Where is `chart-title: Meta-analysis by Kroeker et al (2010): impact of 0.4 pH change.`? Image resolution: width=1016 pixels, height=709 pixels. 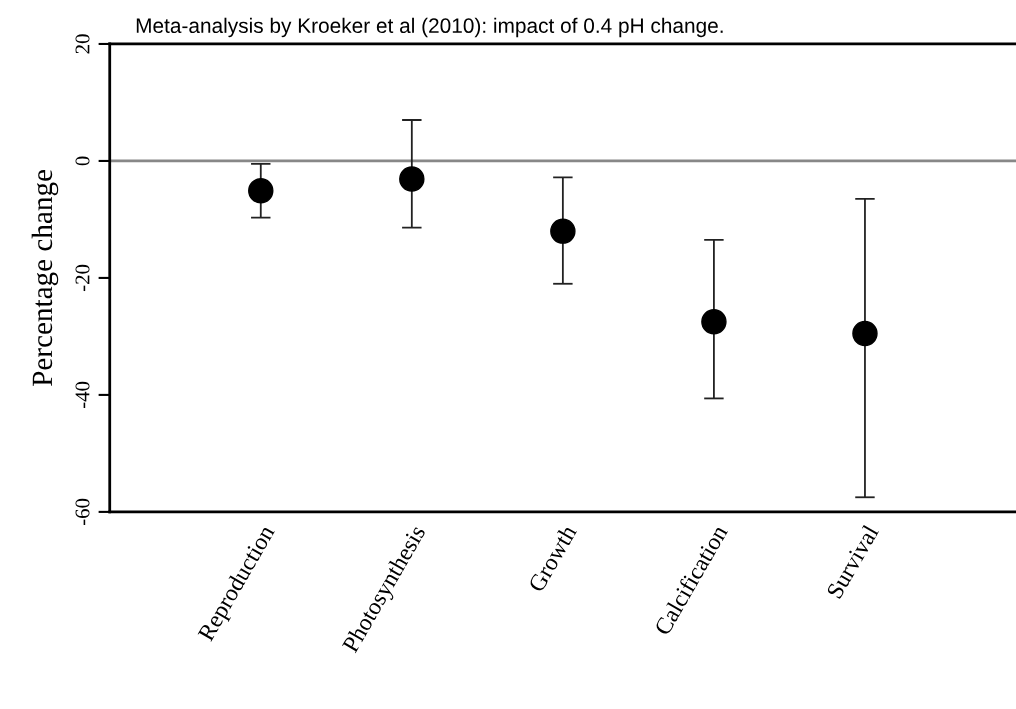
chart-title: Meta-analysis by Kroeker et al (2010): impact of 0.4 pH change. is located at coordinates (429, 27).